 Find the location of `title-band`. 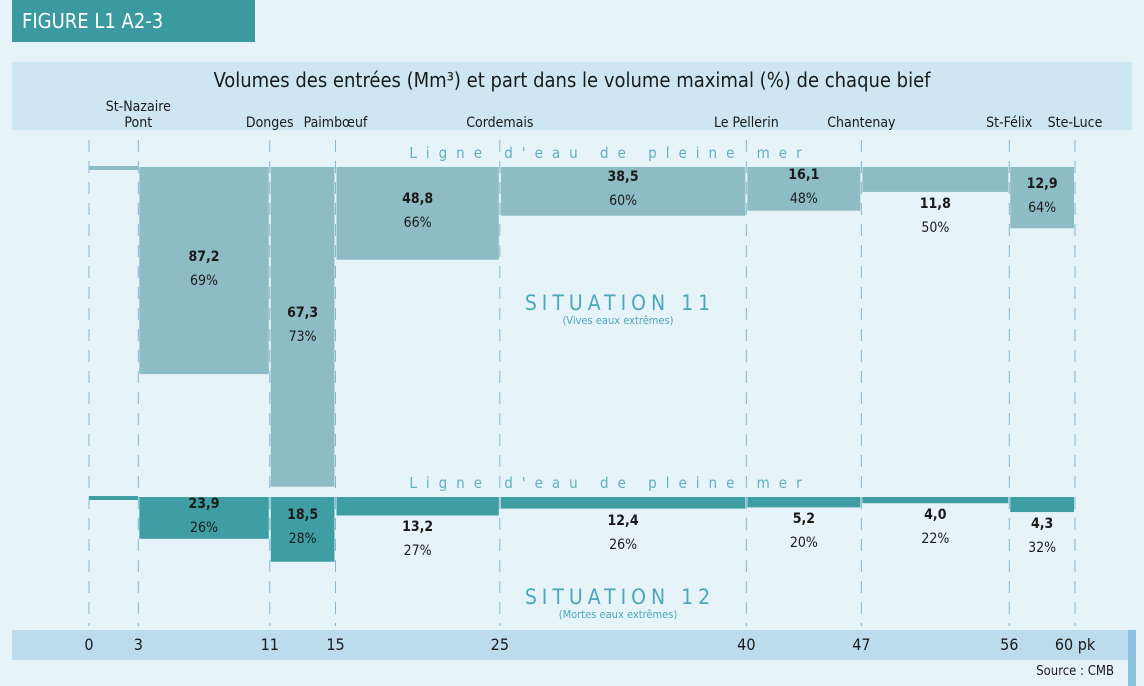

title-band is located at coordinates (572, 96).